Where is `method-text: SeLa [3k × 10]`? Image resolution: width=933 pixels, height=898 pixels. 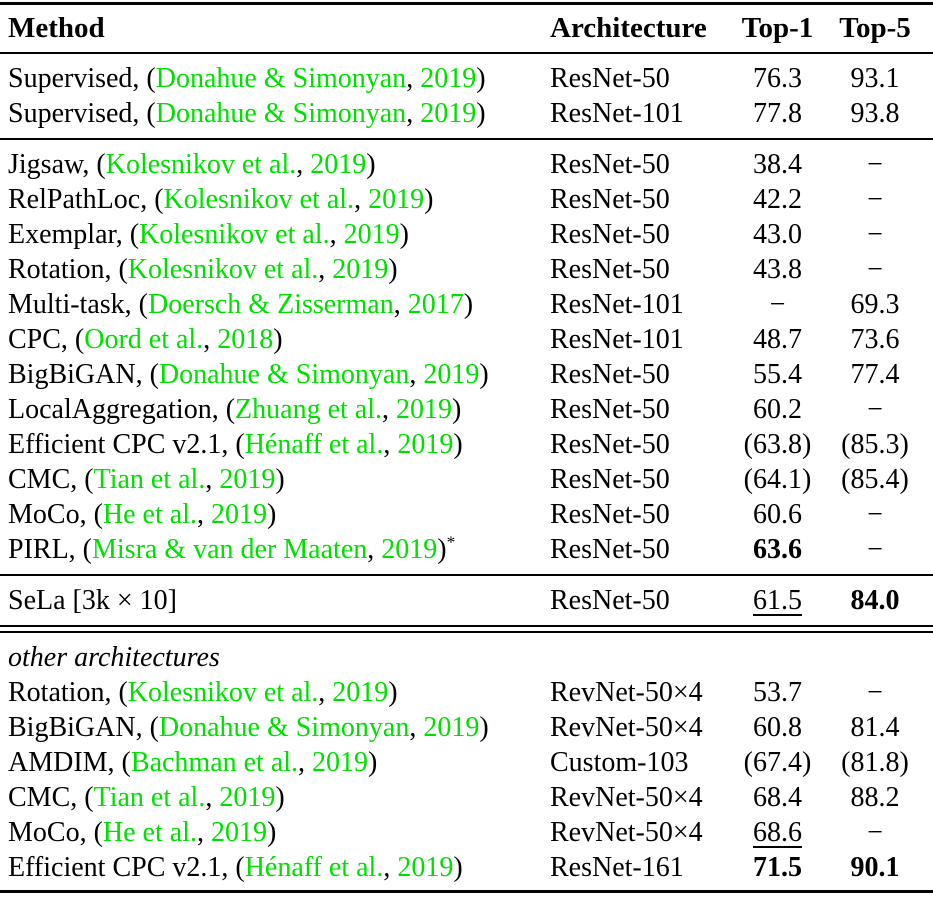 method-text: SeLa [3k × 10] is located at coordinates (92, 600).